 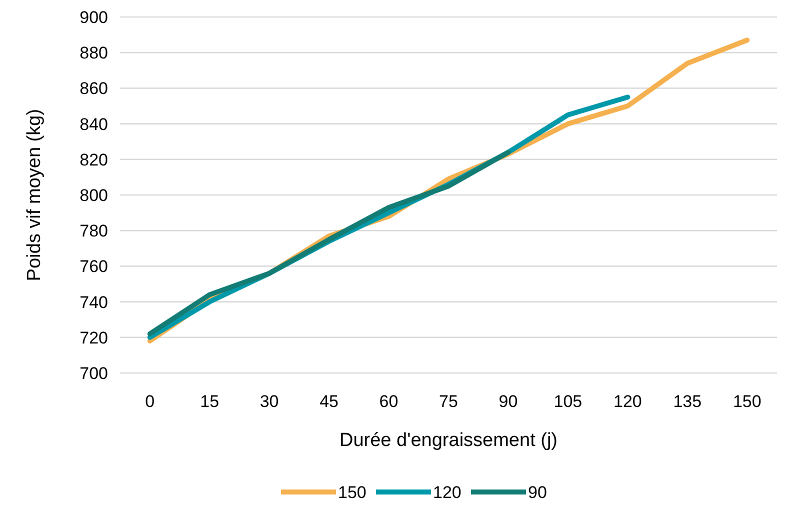 What do you see at coordinates (94, 302) in the screenshot?
I see `y-tick-label: 740` at bounding box center [94, 302].